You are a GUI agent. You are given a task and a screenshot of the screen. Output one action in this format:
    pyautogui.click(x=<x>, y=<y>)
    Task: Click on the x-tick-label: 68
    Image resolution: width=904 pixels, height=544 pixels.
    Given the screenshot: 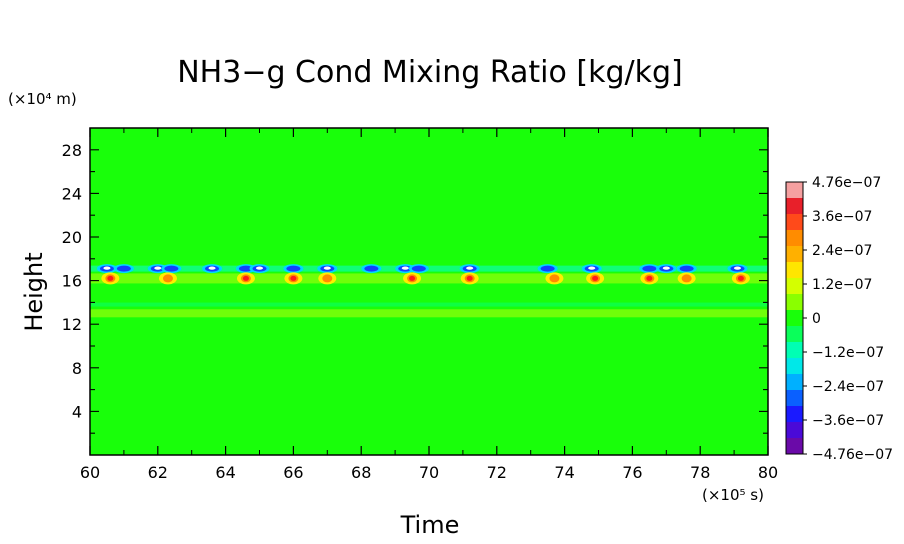 What is the action you would take?
    pyautogui.click(x=361, y=472)
    